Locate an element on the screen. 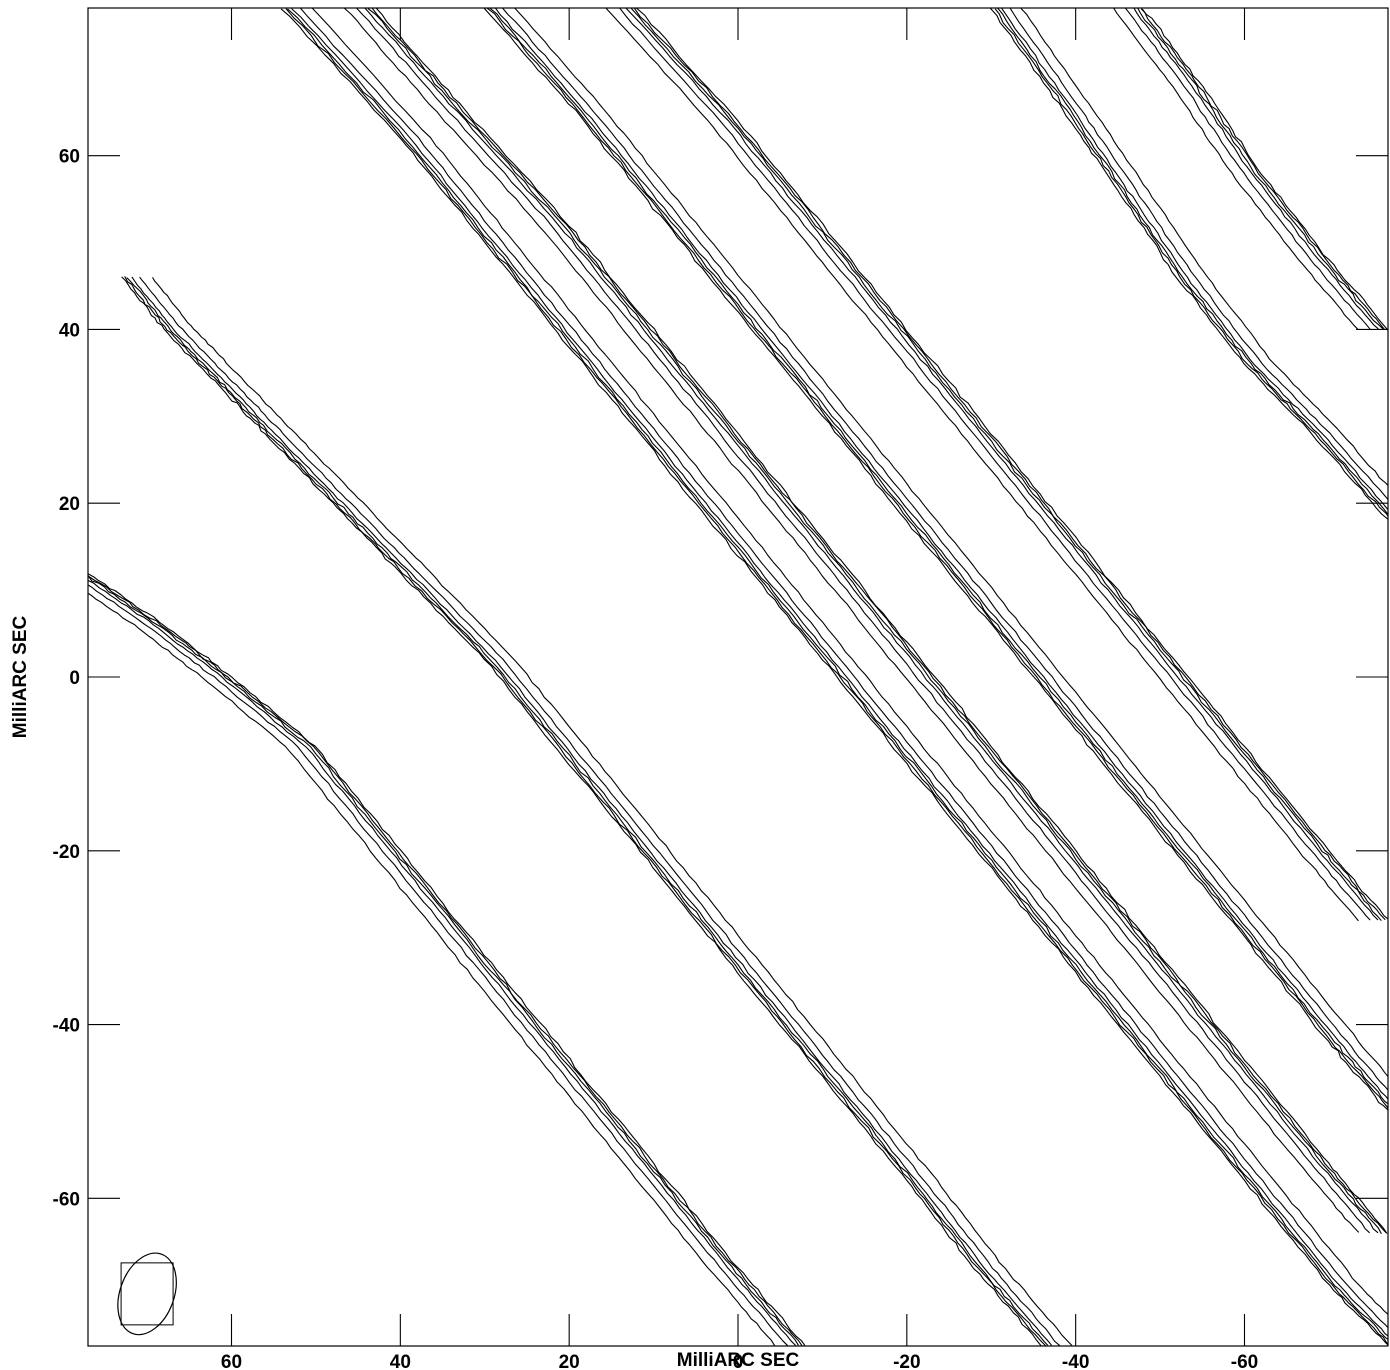 This screenshot has height=1370, width=1390. beam-ellipse is located at coordinates (147, 1294).